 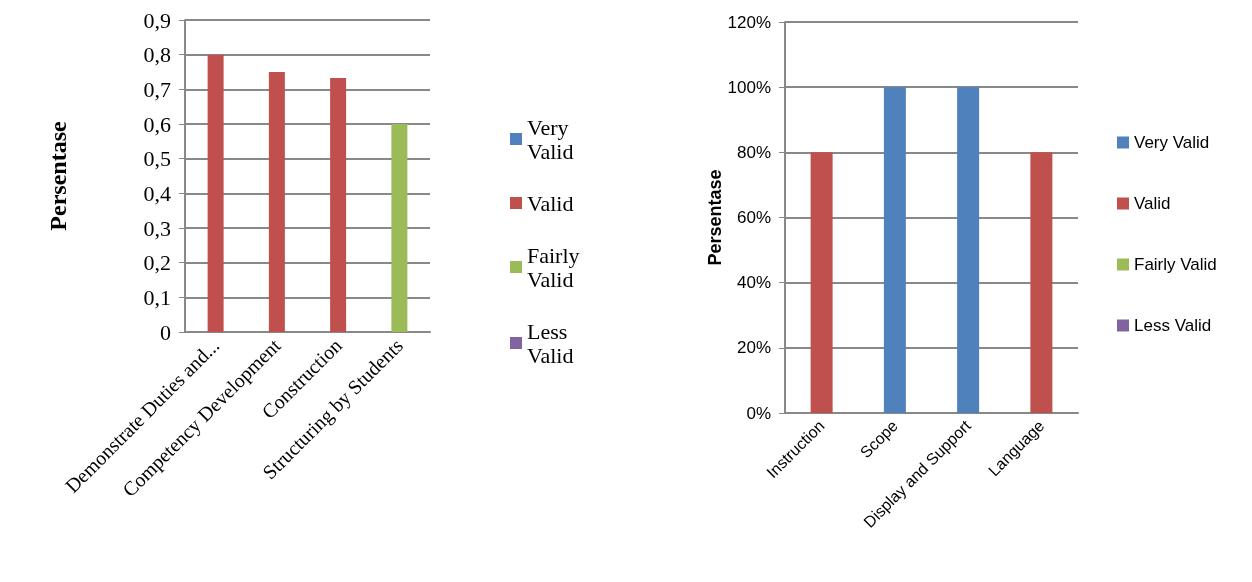 What do you see at coordinates (157, 228) in the screenshot?
I see `y-tick-label: 0,3` at bounding box center [157, 228].